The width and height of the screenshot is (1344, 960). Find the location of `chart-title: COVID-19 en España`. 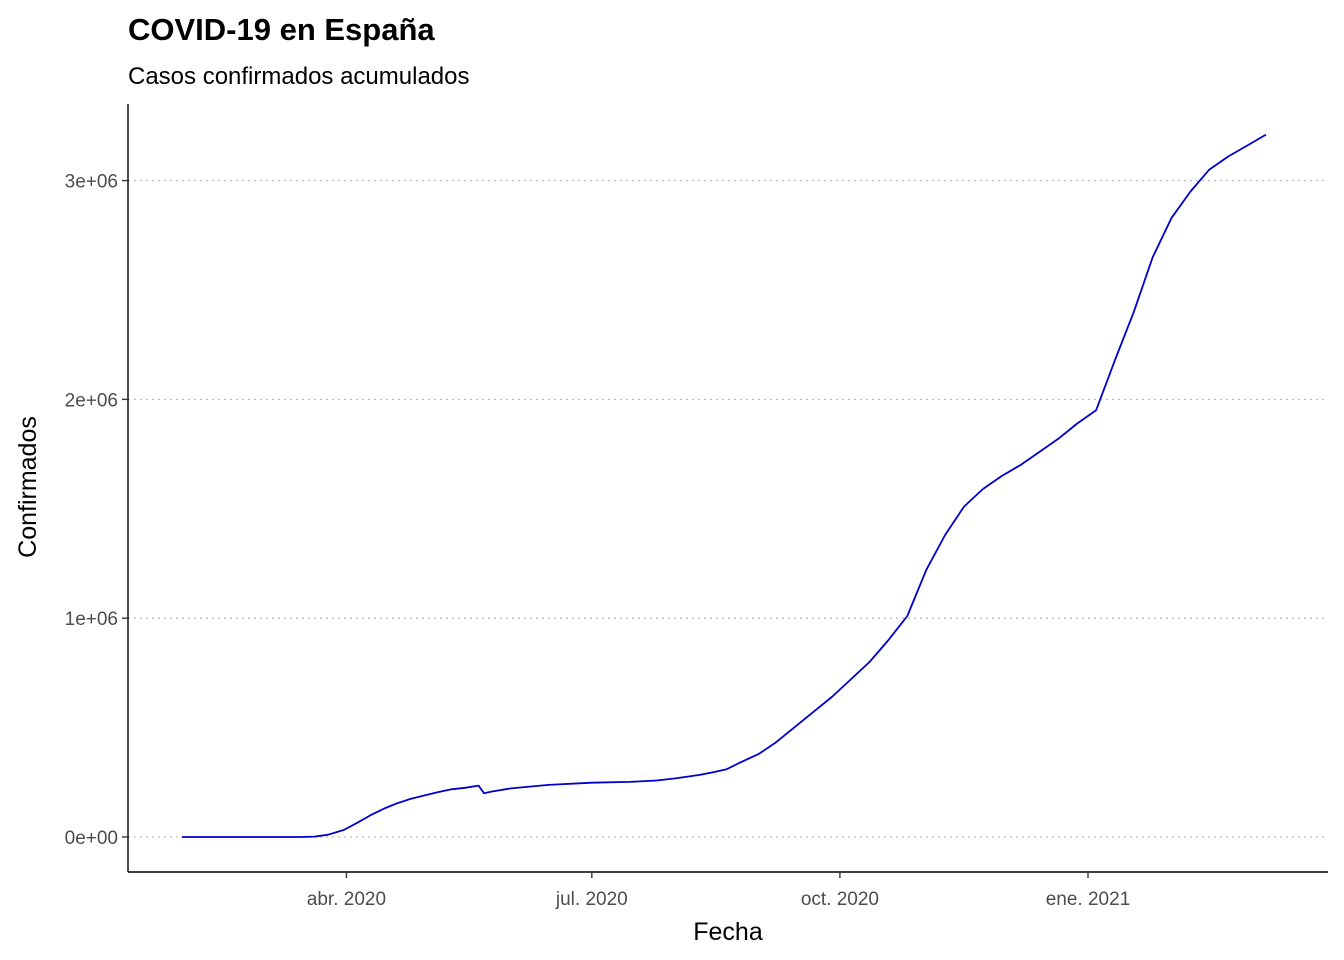

chart-title: COVID-19 en España is located at coordinates (281, 29).